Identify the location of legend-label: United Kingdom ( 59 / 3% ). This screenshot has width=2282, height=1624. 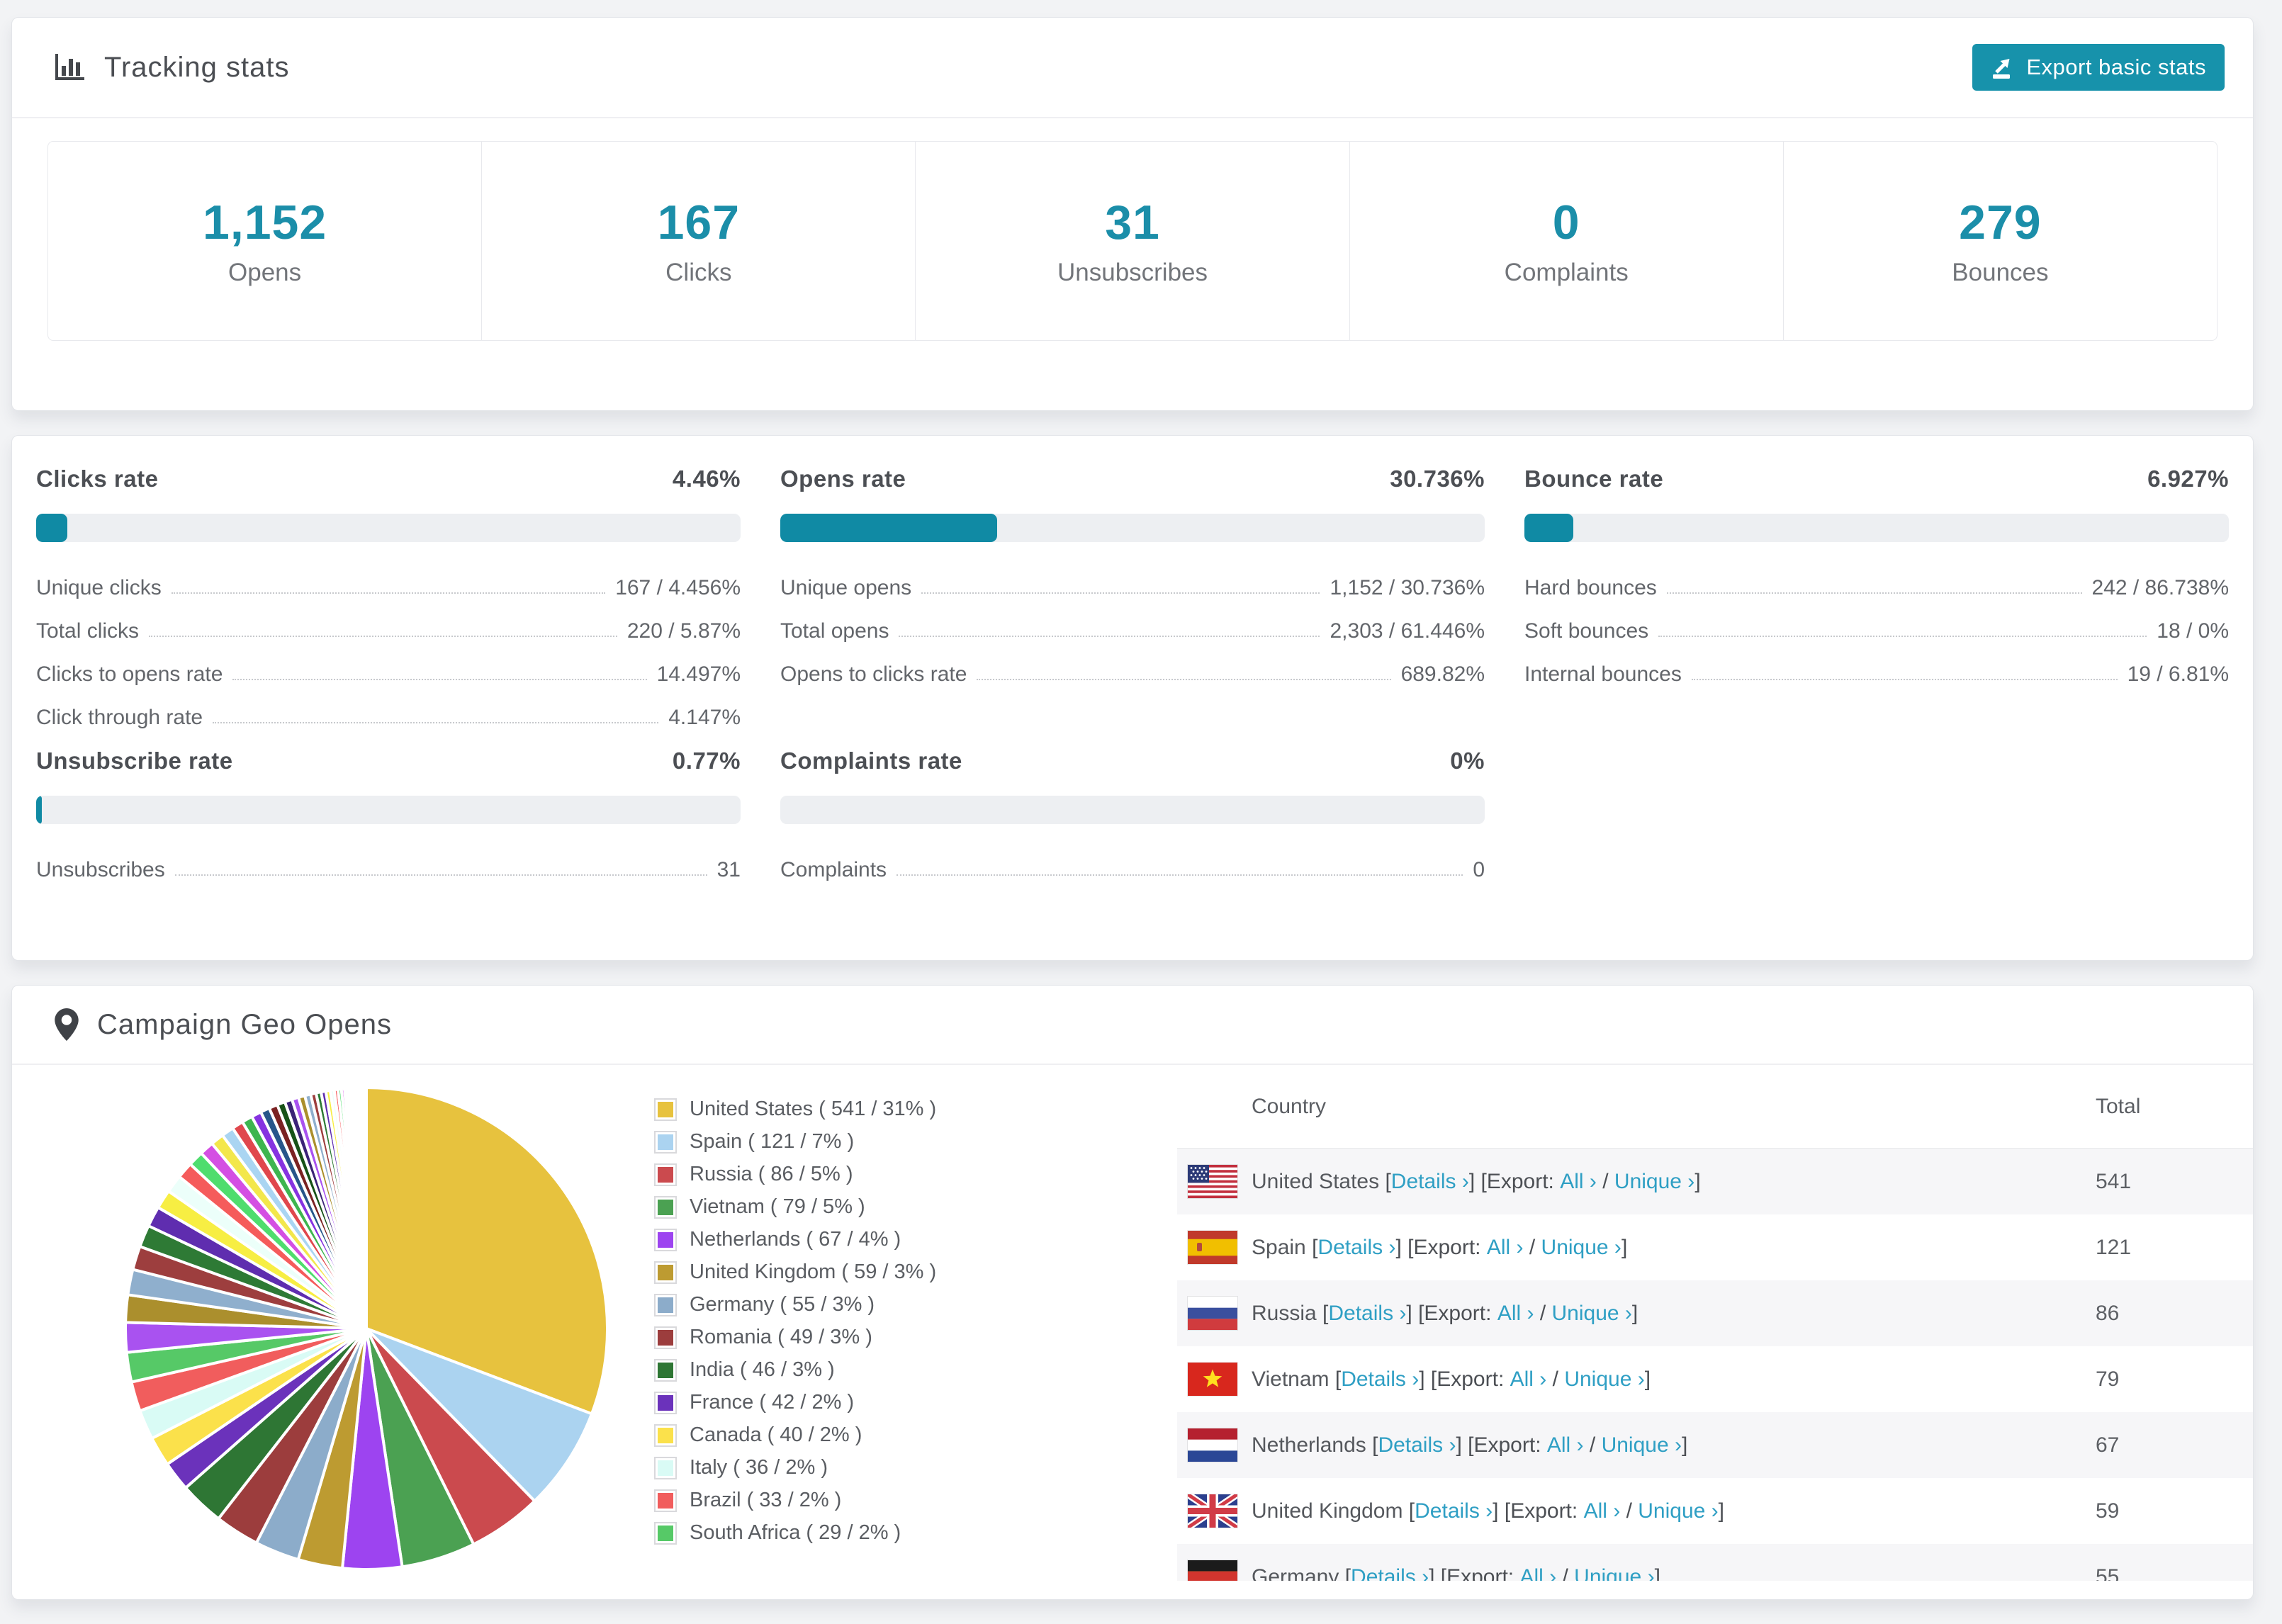
(813, 1272).